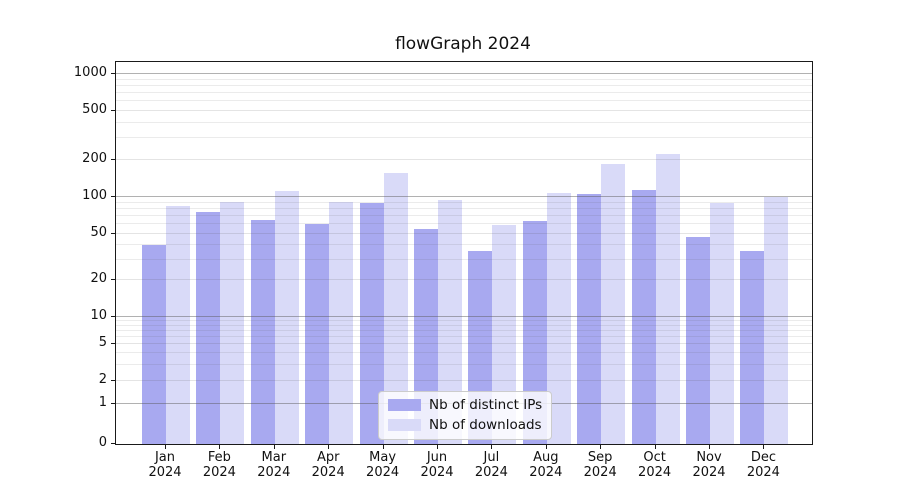  What do you see at coordinates (486, 405) in the screenshot?
I see `legend-label: Nb of distinct IPs` at bounding box center [486, 405].